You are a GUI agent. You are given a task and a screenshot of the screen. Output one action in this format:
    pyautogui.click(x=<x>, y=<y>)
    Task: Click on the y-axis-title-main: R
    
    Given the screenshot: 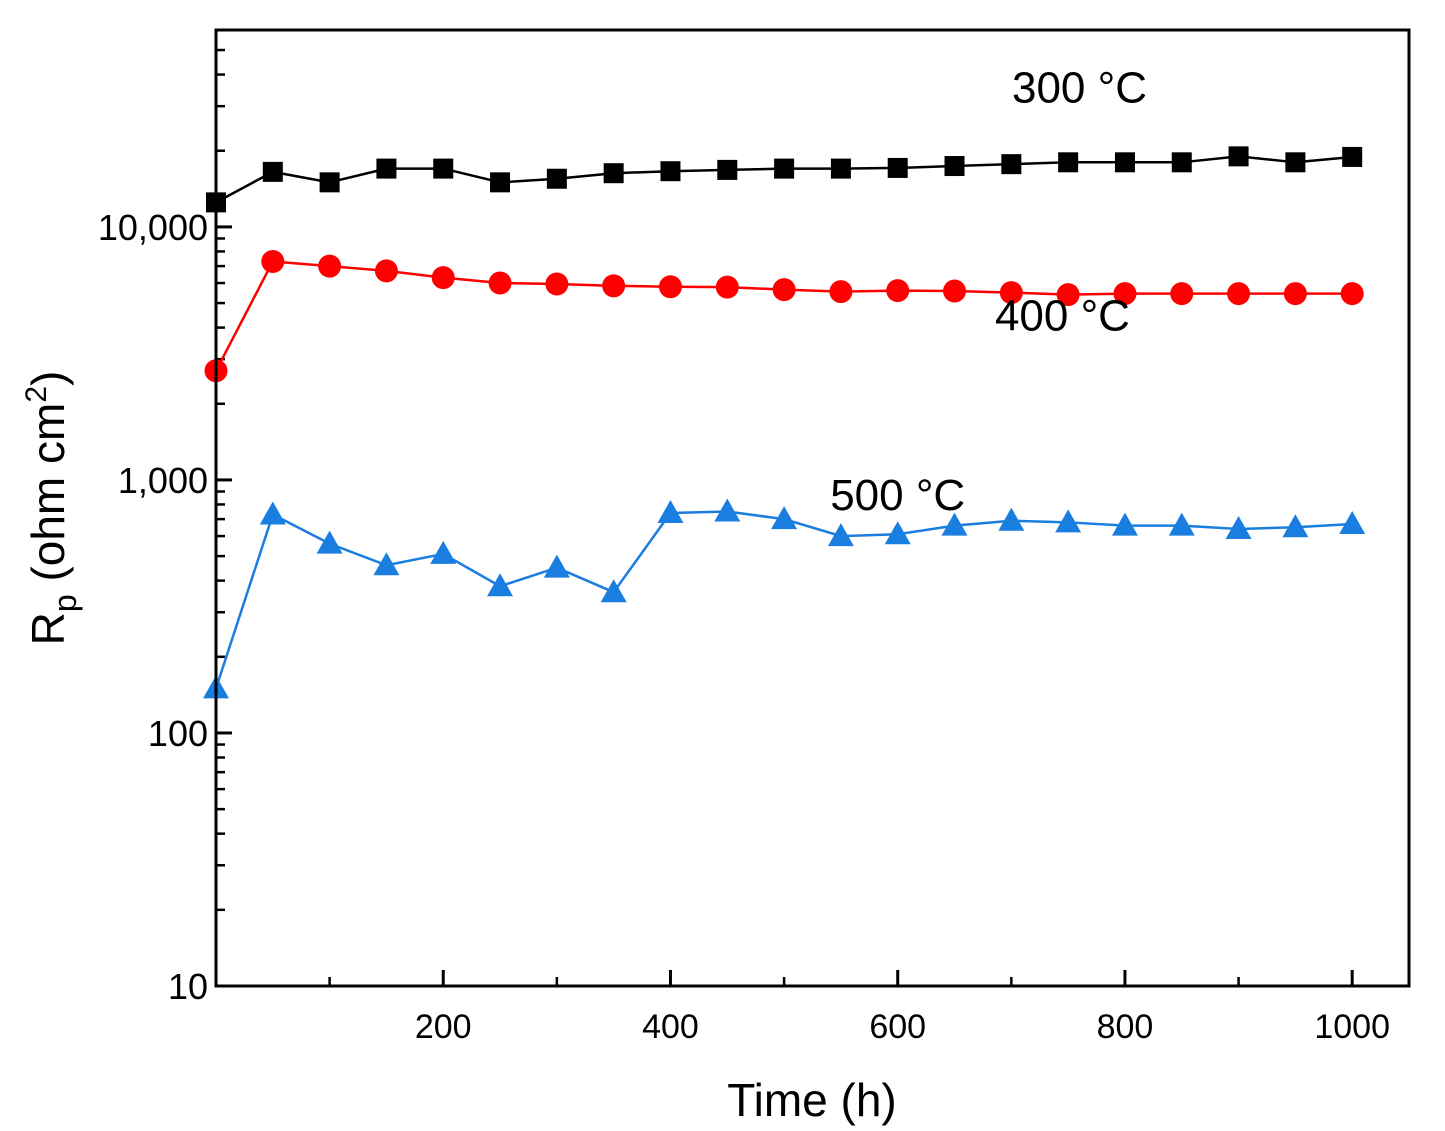 What is the action you would take?
    pyautogui.click(x=48, y=628)
    